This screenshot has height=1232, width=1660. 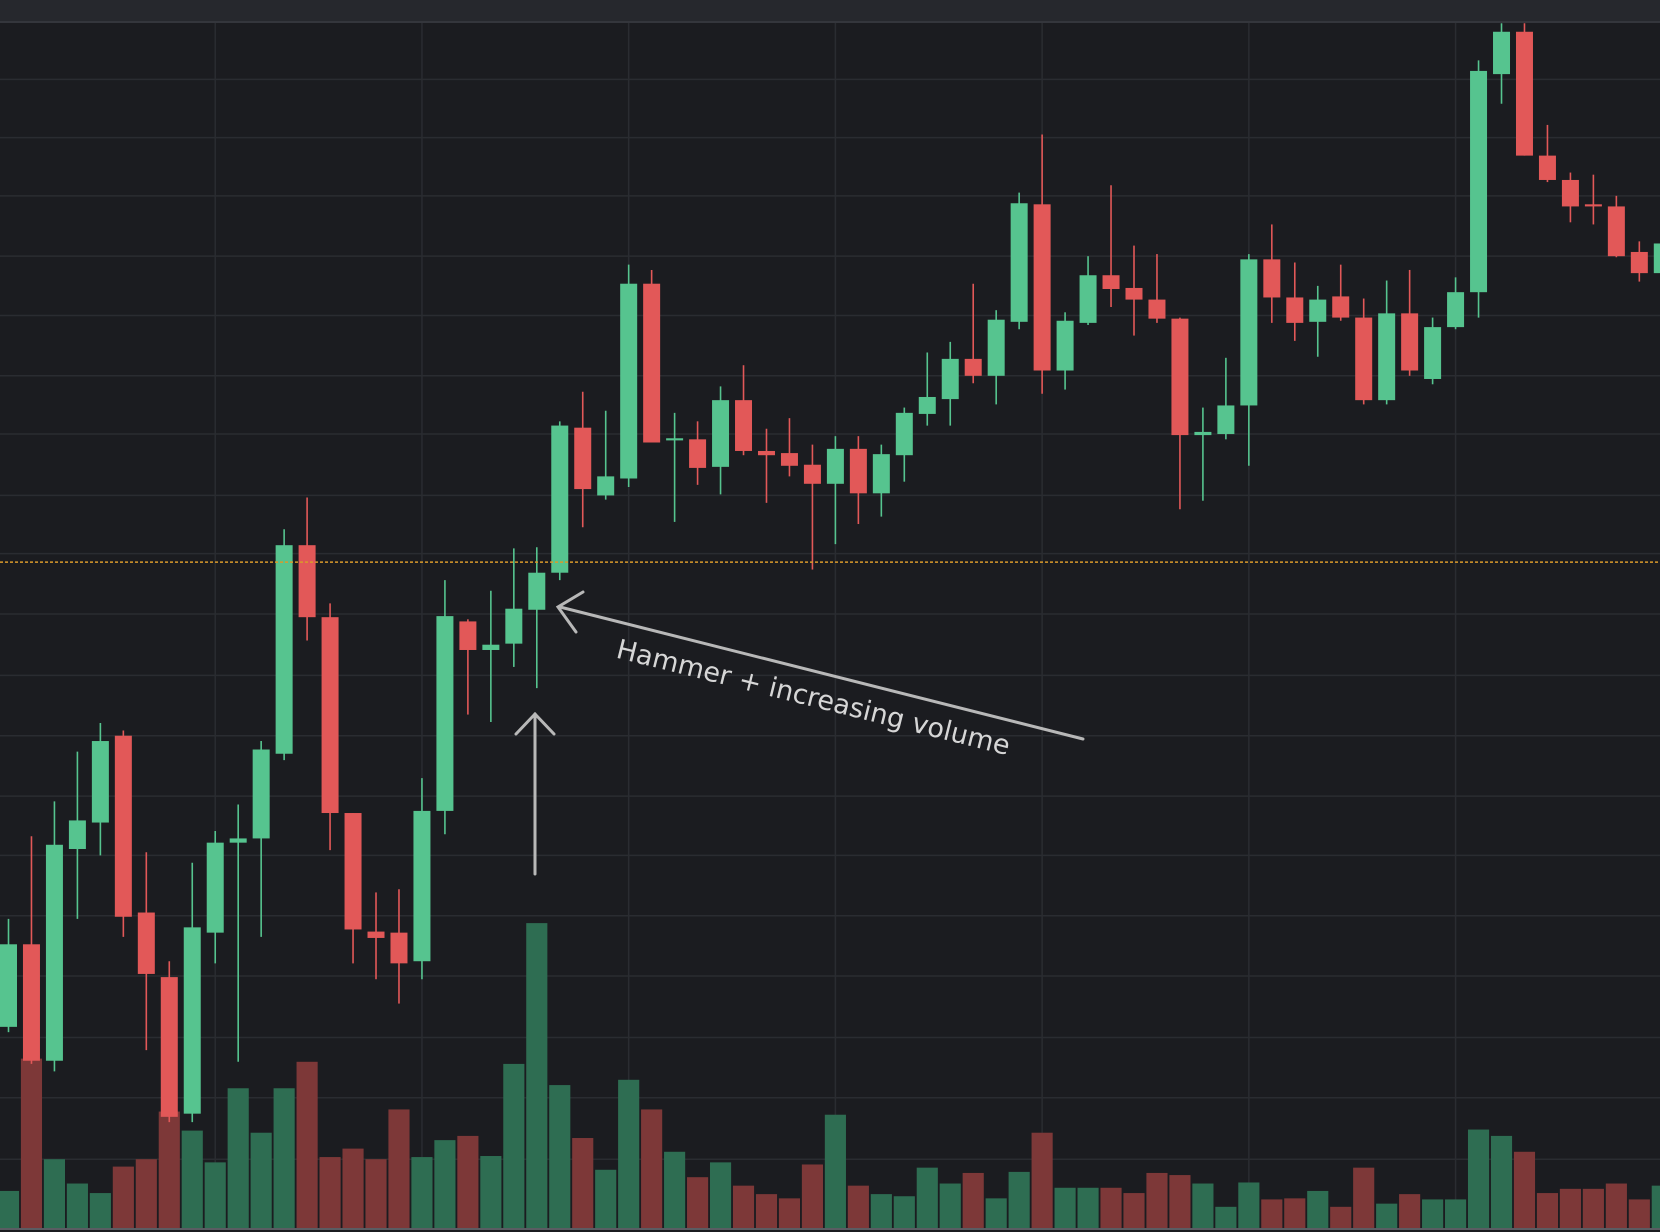 I want to click on top-bar, so click(x=830, y=11).